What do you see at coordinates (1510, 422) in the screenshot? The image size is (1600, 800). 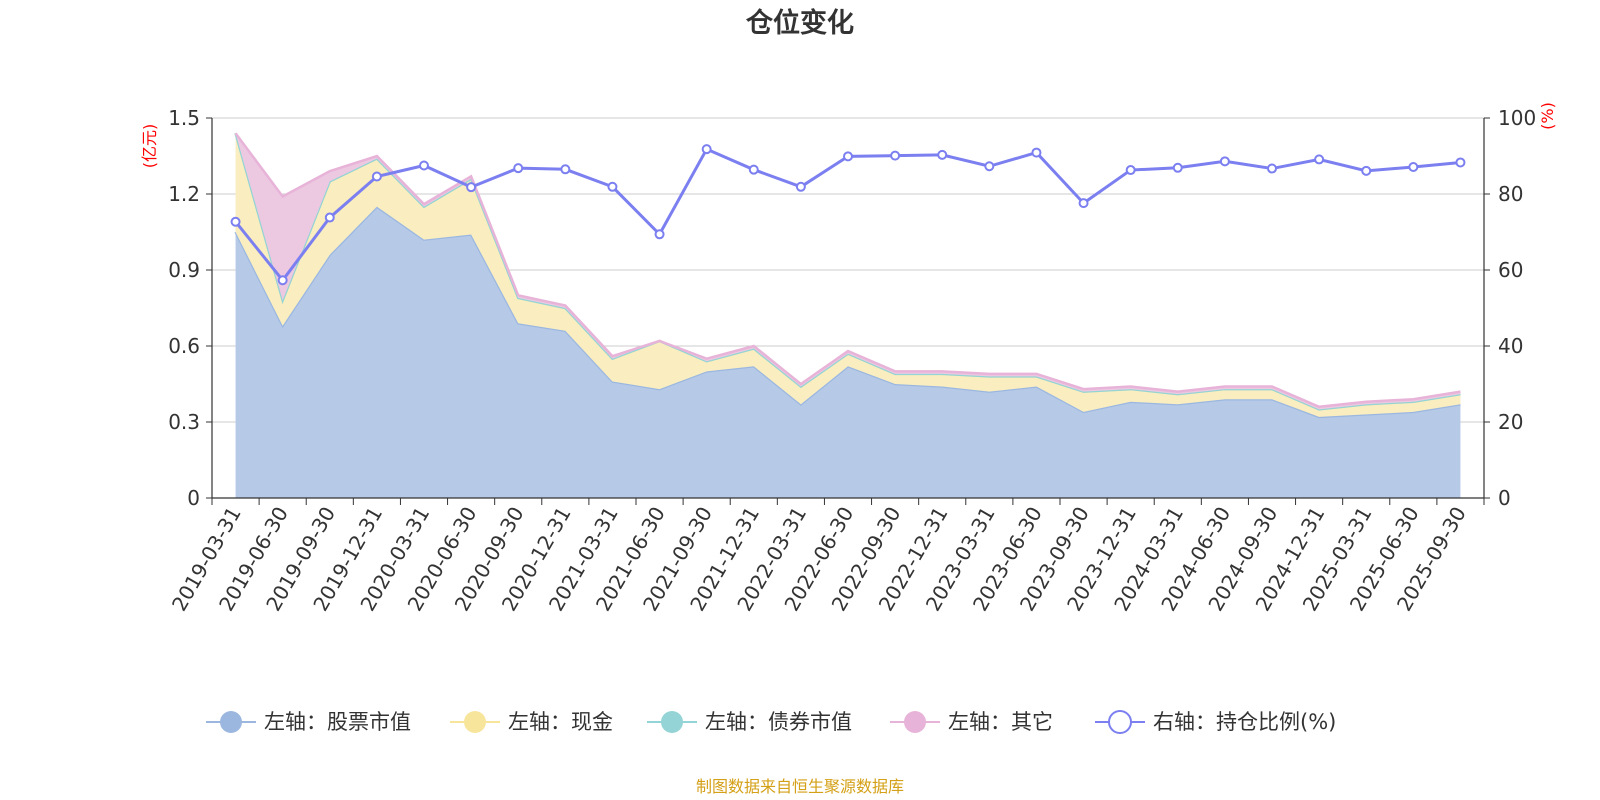 I see `right-axis-tick-label: 20` at bounding box center [1510, 422].